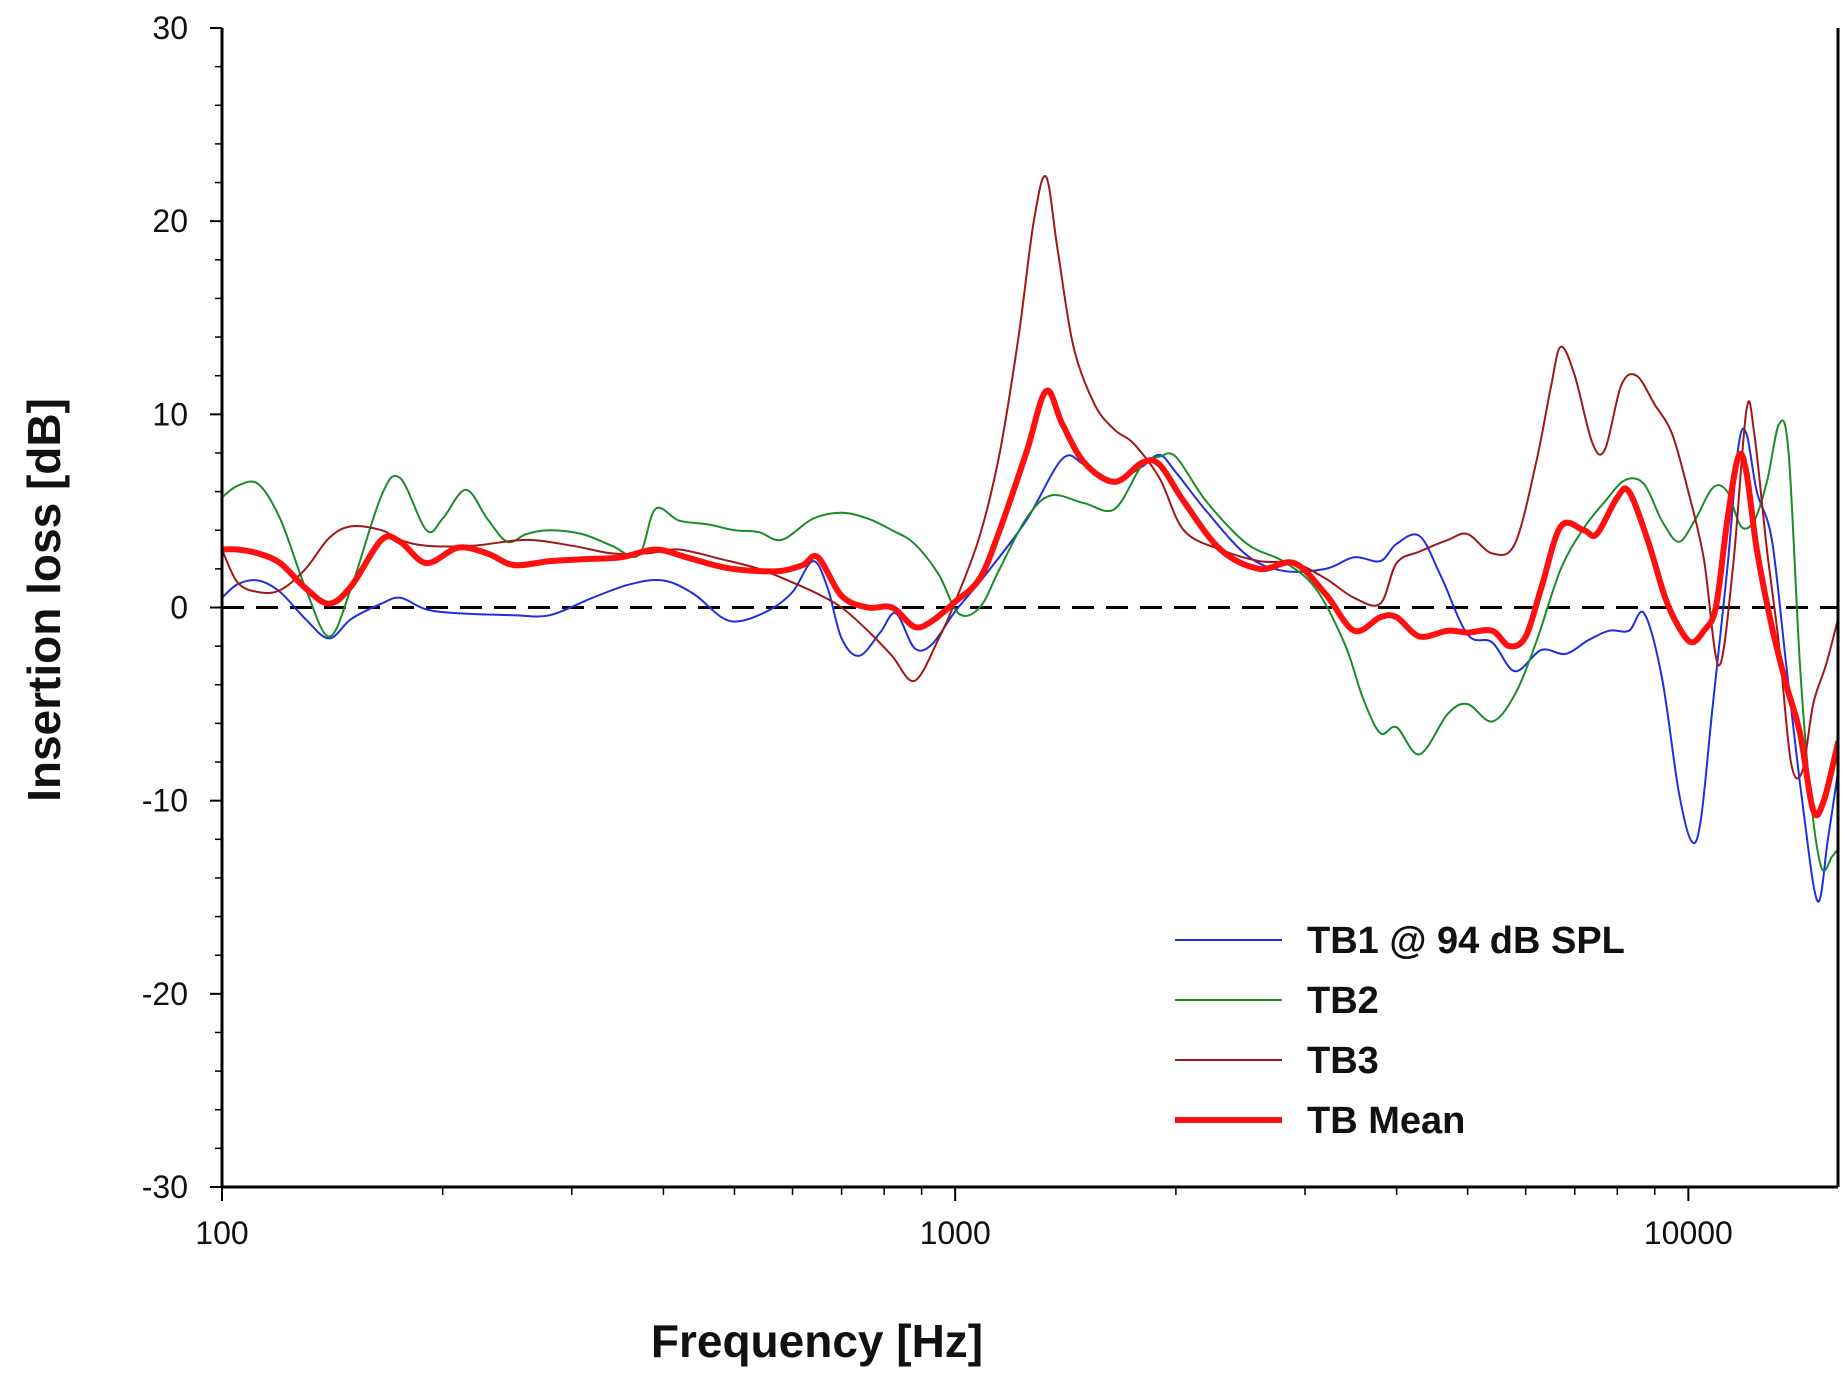  What do you see at coordinates (1400, 1031) in the screenshot?
I see `legend: TB1 @ 94 dB SPL TB2 TB3 TB Mean` at bounding box center [1400, 1031].